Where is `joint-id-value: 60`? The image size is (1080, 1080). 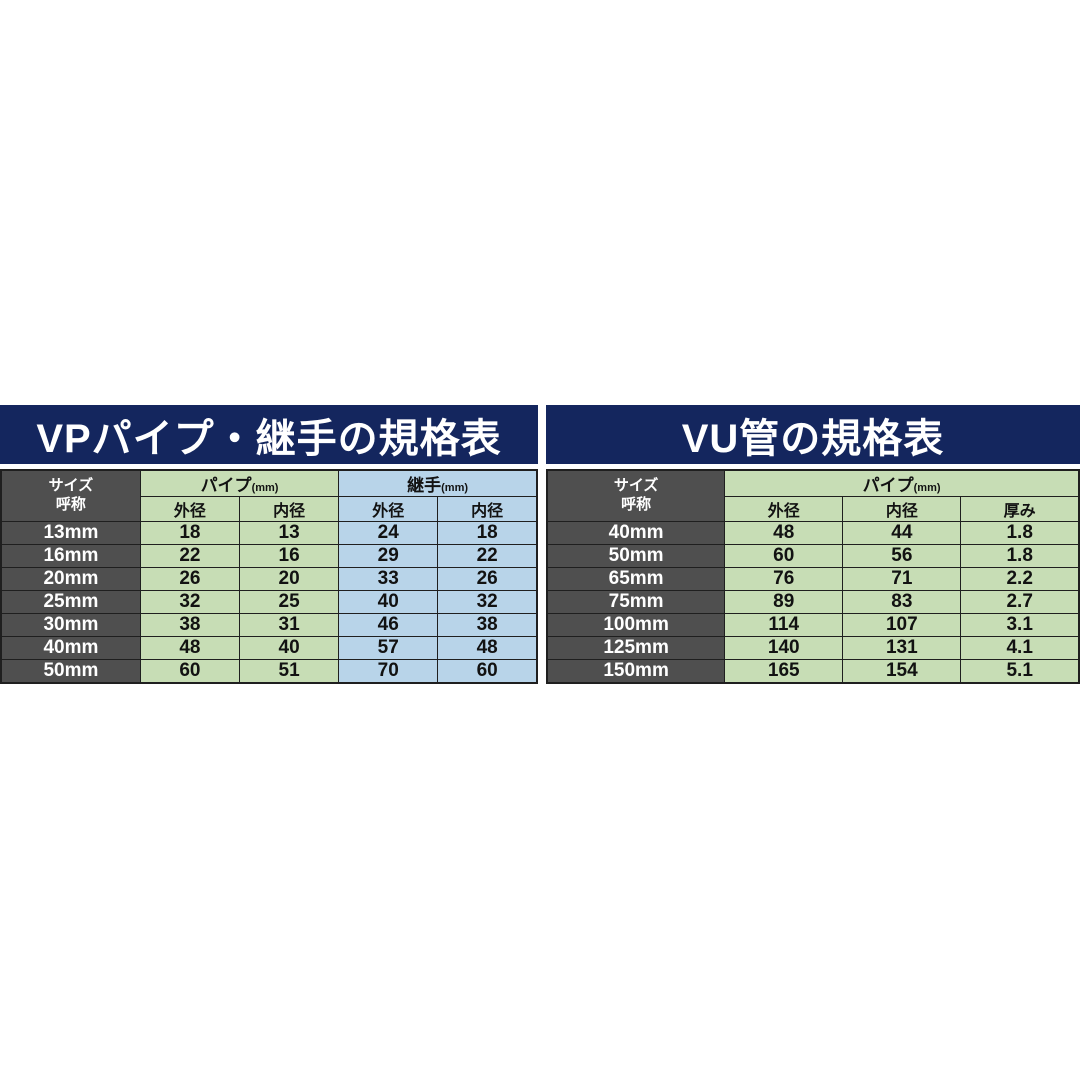 joint-id-value: 60 is located at coordinates (487, 671).